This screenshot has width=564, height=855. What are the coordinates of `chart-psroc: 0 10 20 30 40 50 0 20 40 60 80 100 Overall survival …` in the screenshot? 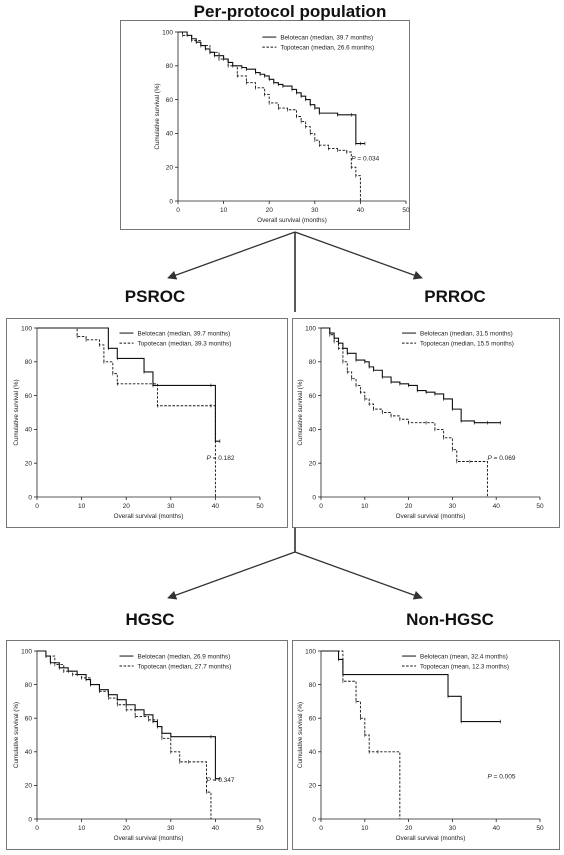 It's located at (147, 423).